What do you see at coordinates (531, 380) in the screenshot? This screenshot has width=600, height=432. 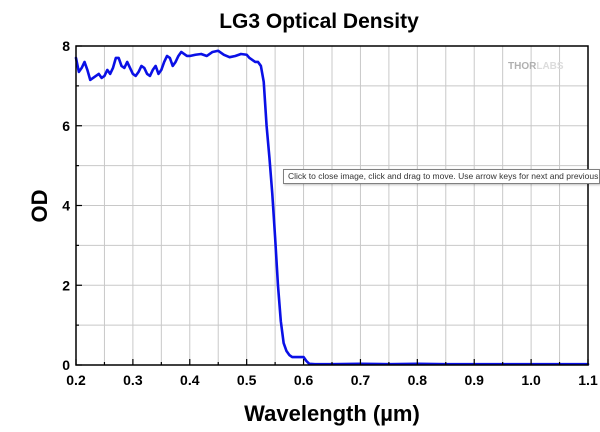 I see `x-tick-label: 1.0` at bounding box center [531, 380].